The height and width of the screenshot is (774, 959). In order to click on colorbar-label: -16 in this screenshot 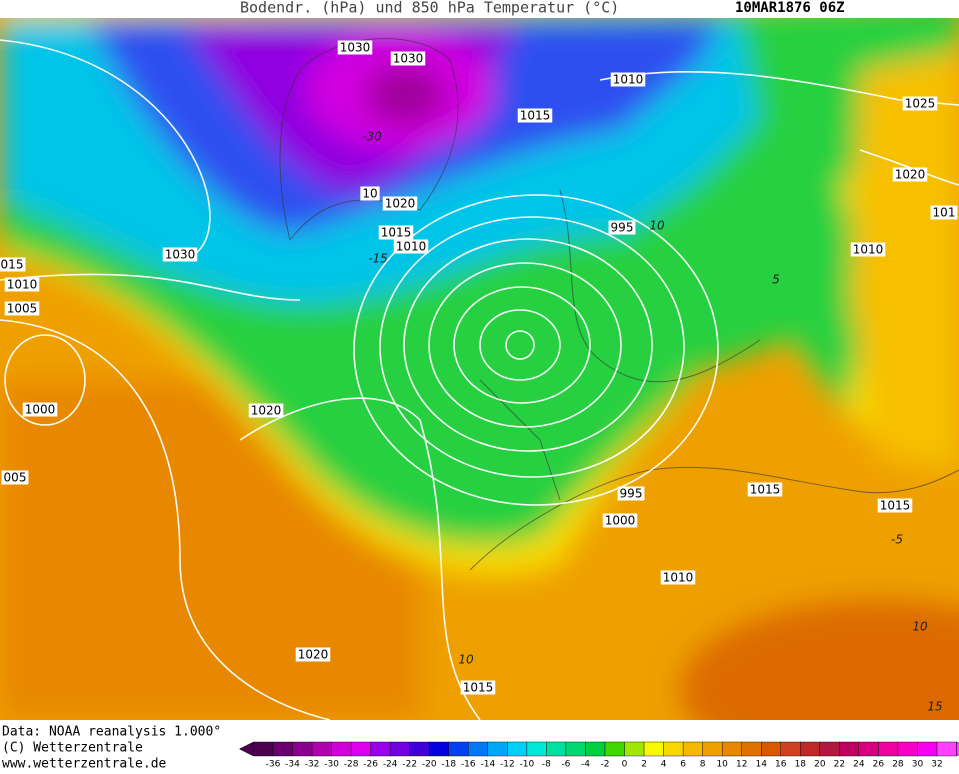, I will do `click(468, 765)`.